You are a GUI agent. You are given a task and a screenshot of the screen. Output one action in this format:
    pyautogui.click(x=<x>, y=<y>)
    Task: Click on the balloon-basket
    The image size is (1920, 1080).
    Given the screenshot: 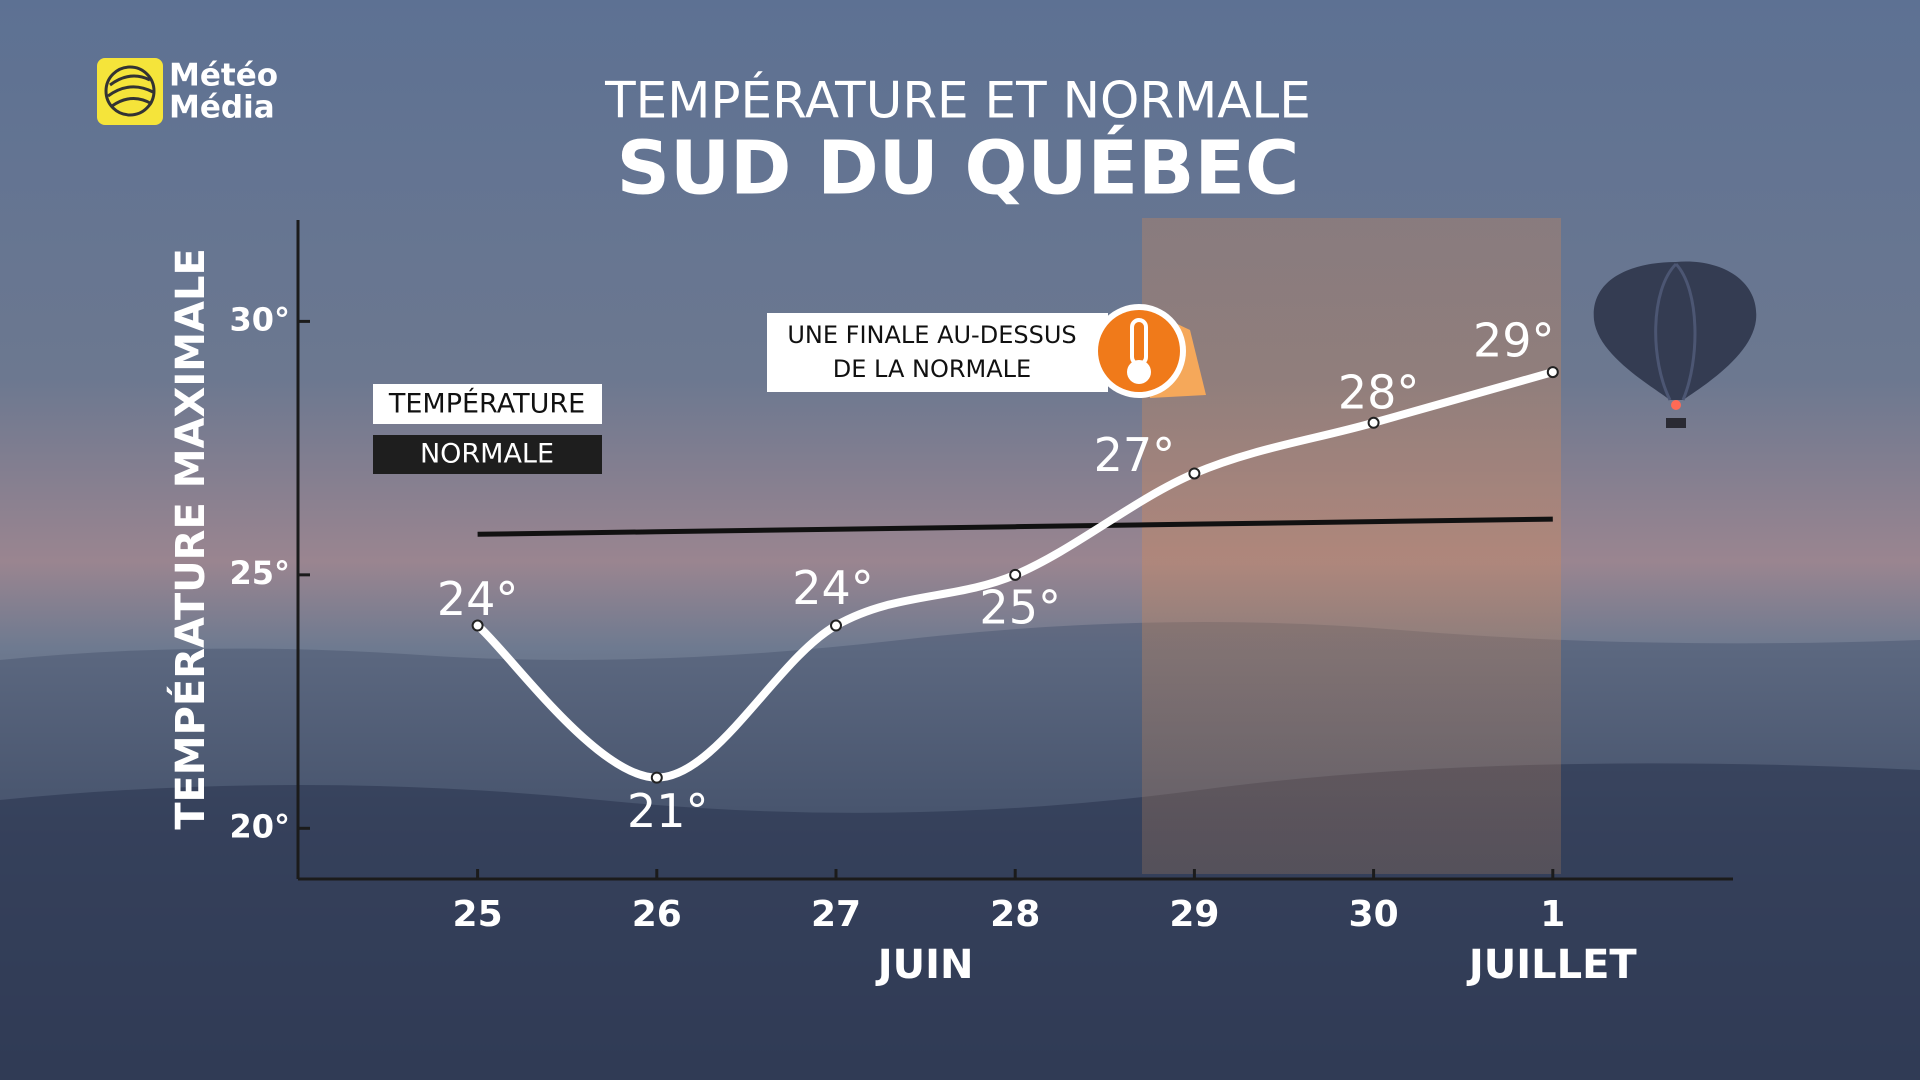 What is the action you would take?
    pyautogui.click(x=1676, y=423)
    